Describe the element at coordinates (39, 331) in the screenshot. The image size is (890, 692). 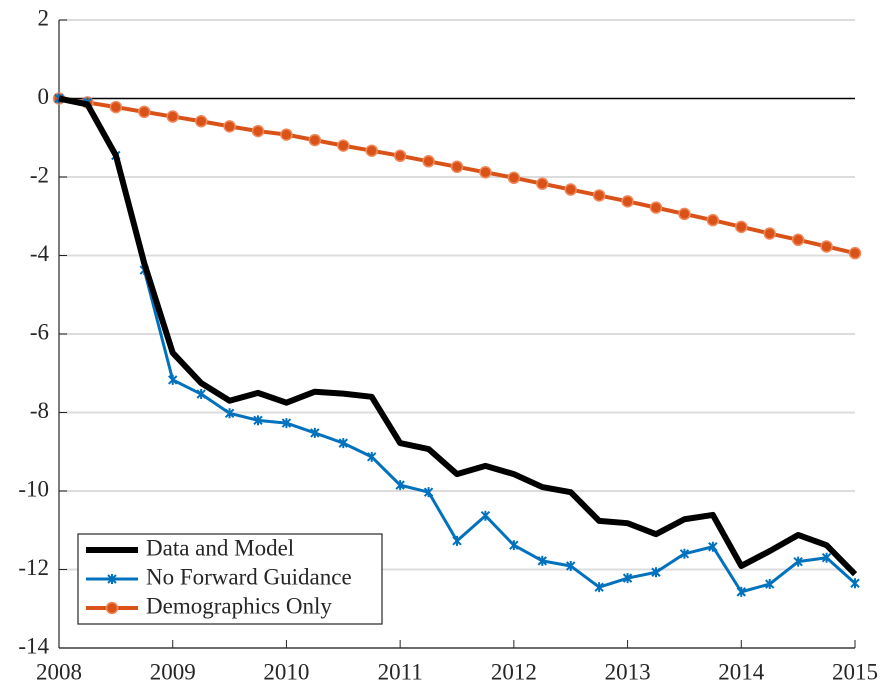
I see `y-tick-label: -6` at that location.